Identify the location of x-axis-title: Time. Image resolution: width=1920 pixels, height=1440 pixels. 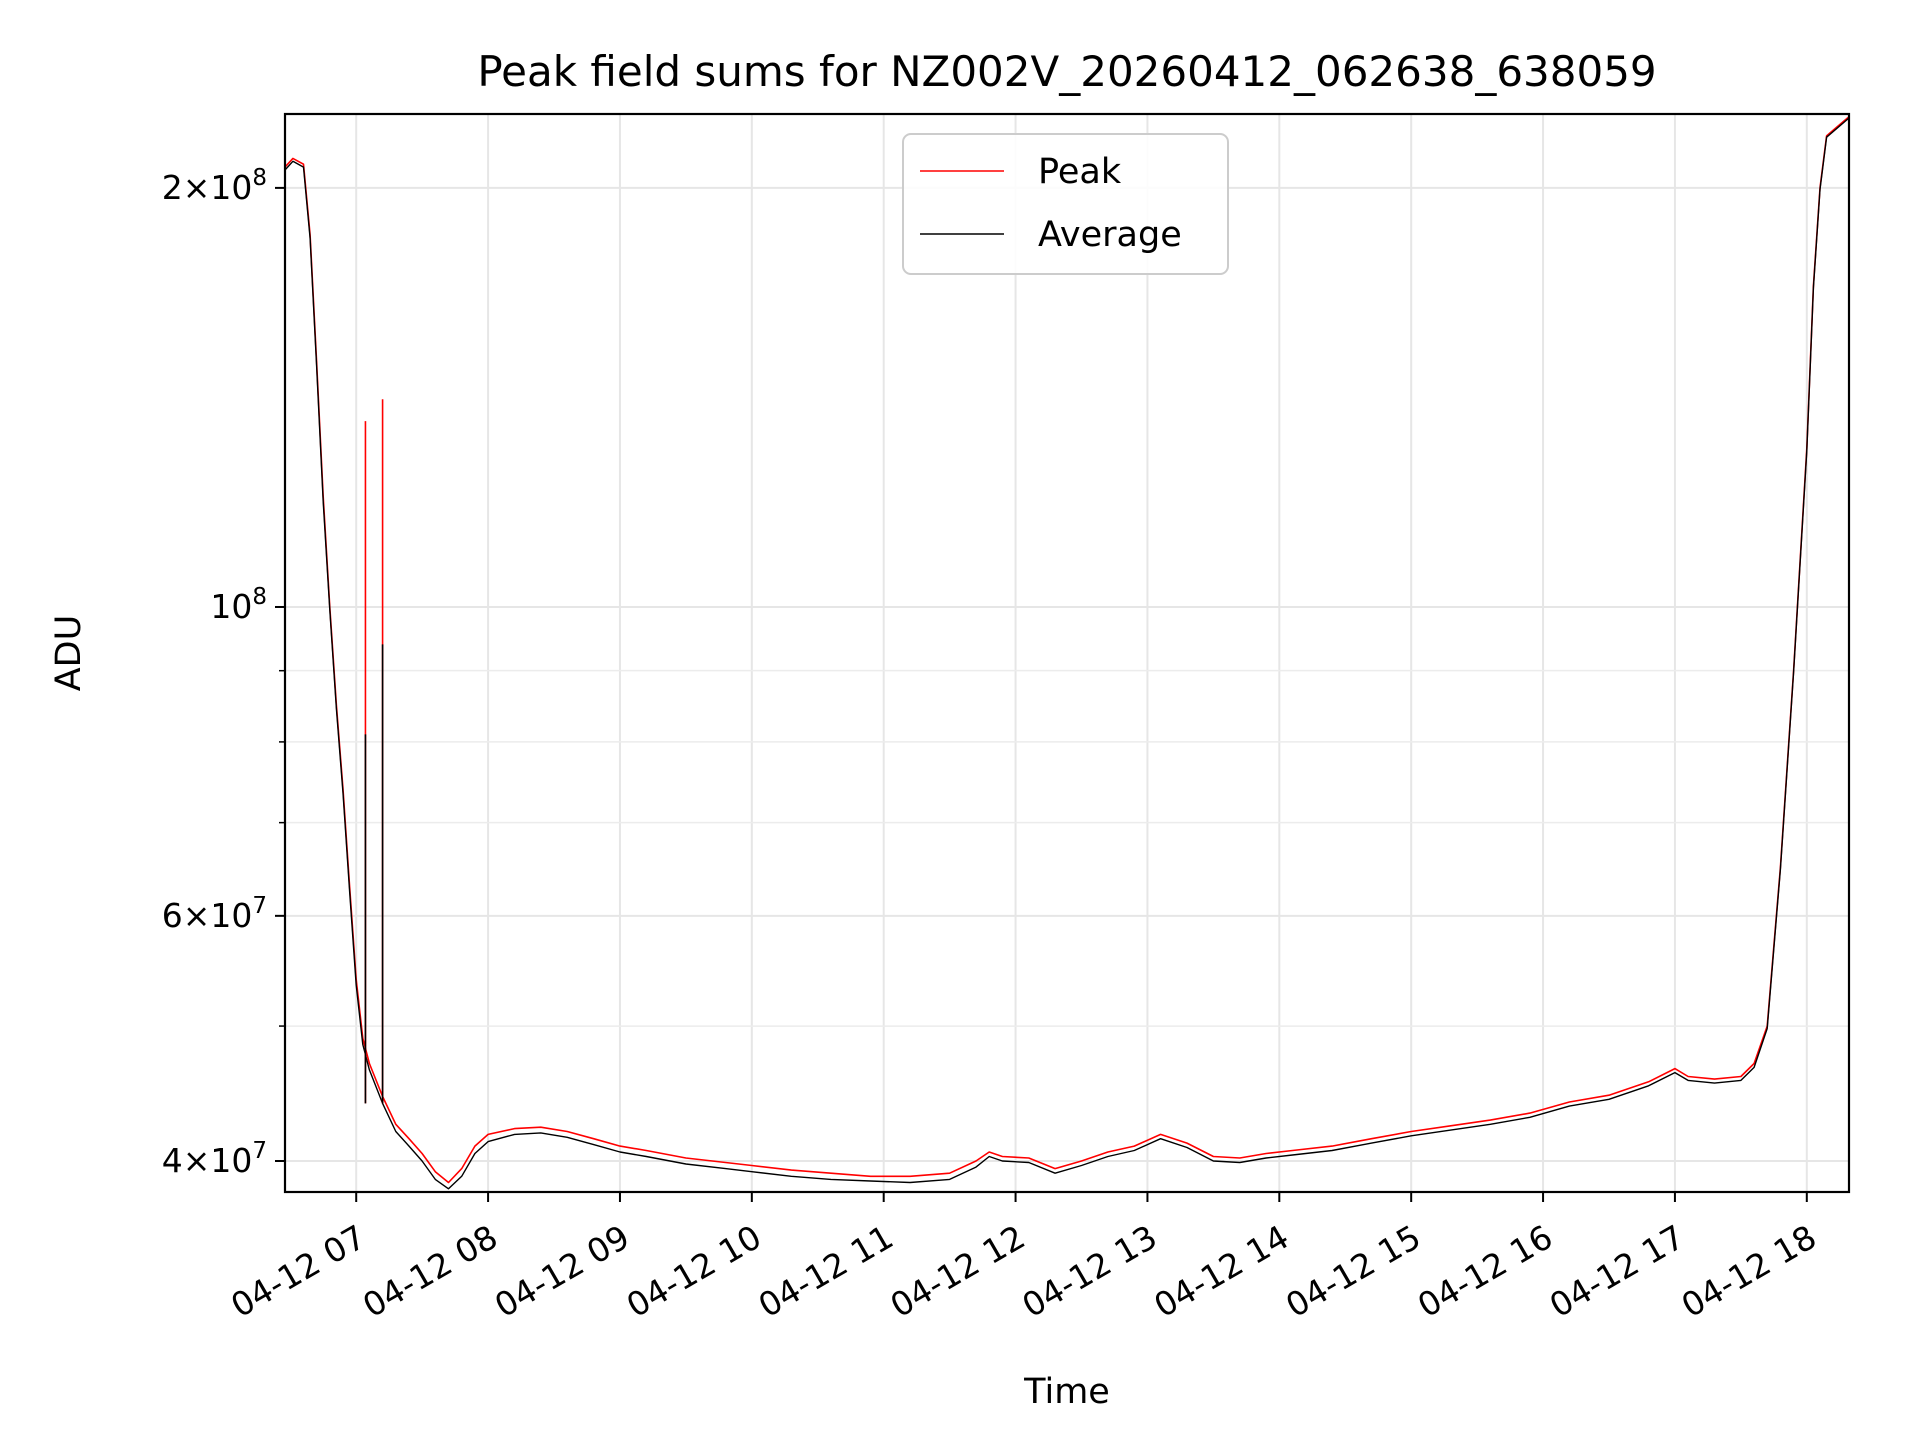
(1066, 1392).